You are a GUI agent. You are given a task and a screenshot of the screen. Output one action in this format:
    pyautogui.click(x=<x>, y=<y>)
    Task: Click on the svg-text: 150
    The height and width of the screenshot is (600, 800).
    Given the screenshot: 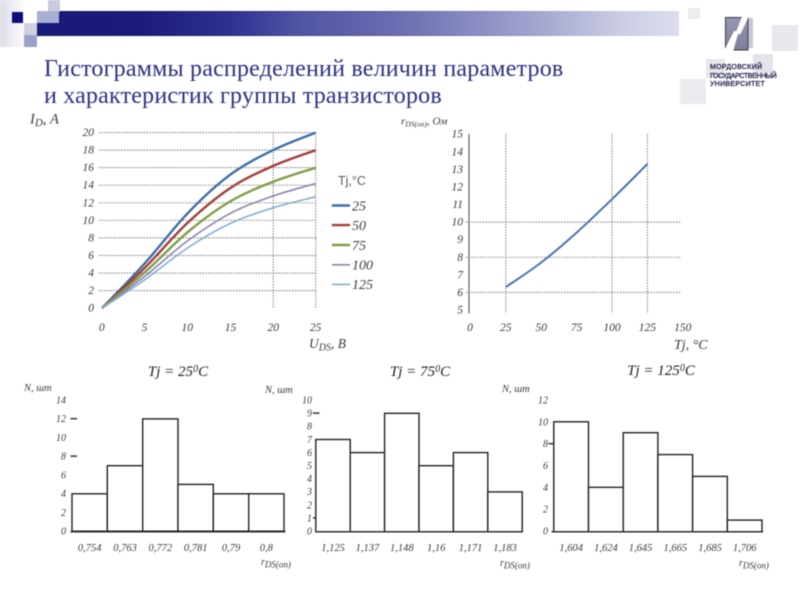 What is the action you would take?
    pyautogui.click(x=683, y=328)
    